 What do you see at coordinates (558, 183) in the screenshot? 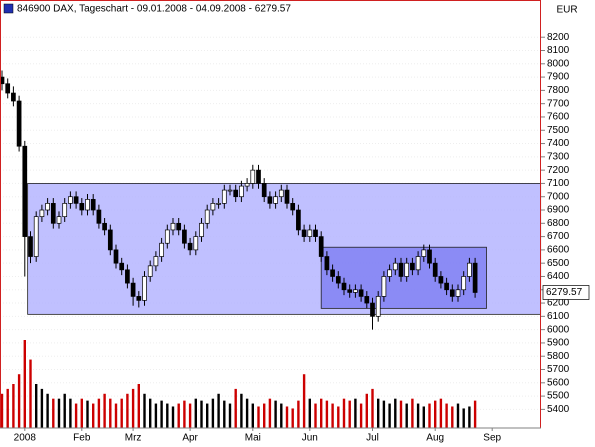
I see `y-tick-label: 7100` at bounding box center [558, 183].